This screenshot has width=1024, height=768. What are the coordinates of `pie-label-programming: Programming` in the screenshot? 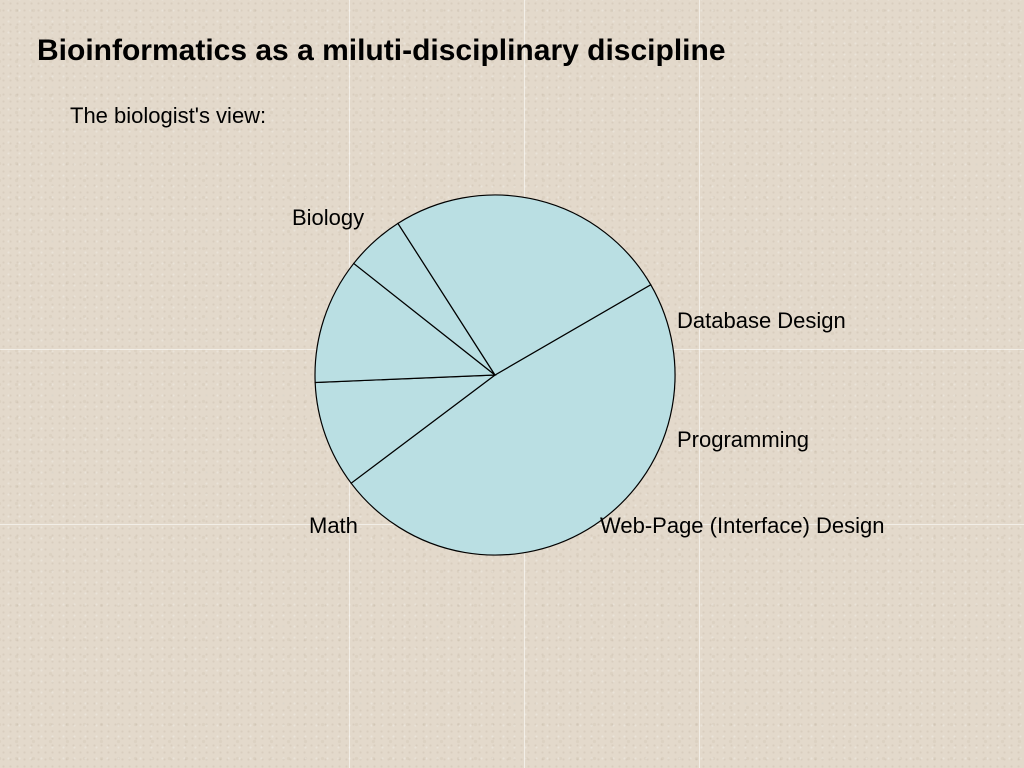 It's located at (743, 439).